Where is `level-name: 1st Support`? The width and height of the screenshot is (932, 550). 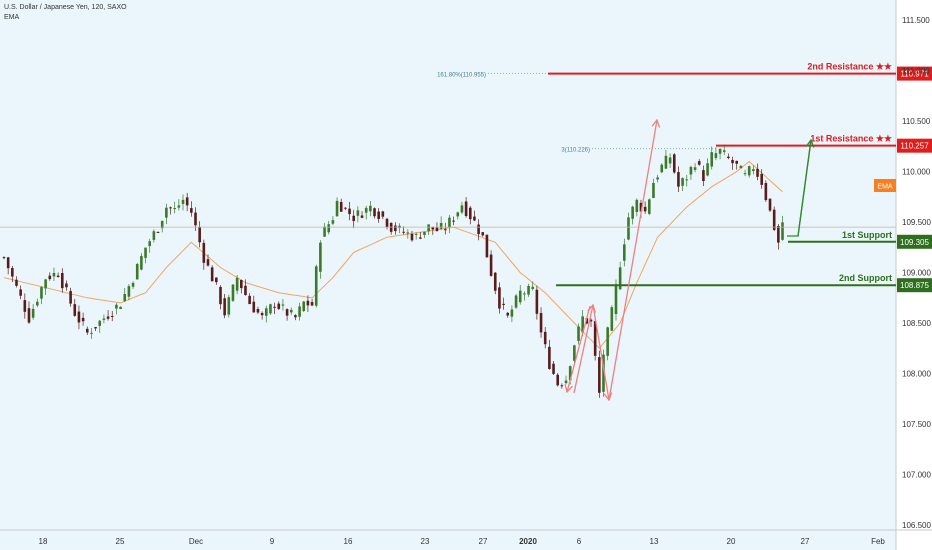
level-name: 1st Support is located at coordinates (867, 235).